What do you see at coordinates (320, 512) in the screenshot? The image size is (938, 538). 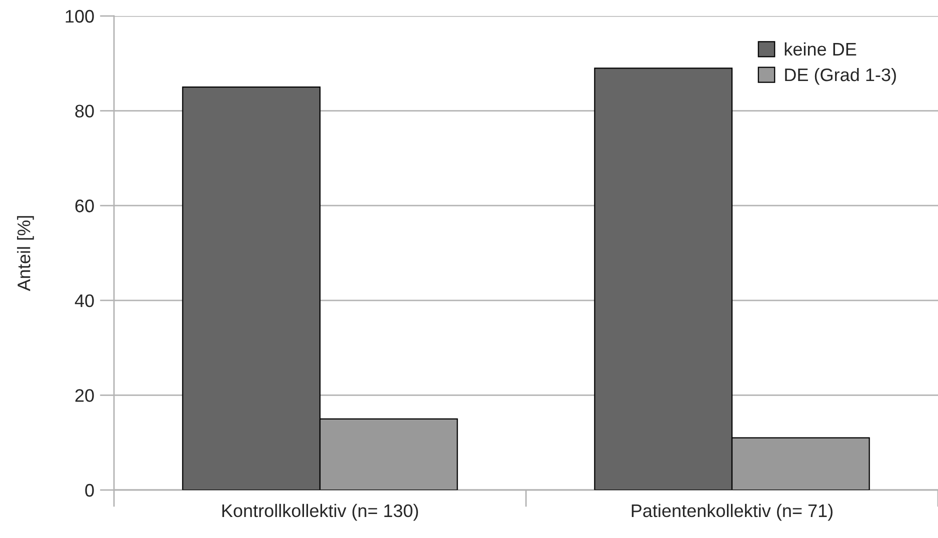 I see `x-tick-label: Kontrollkollektiv (n= 130)` at bounding box center [320, 512].